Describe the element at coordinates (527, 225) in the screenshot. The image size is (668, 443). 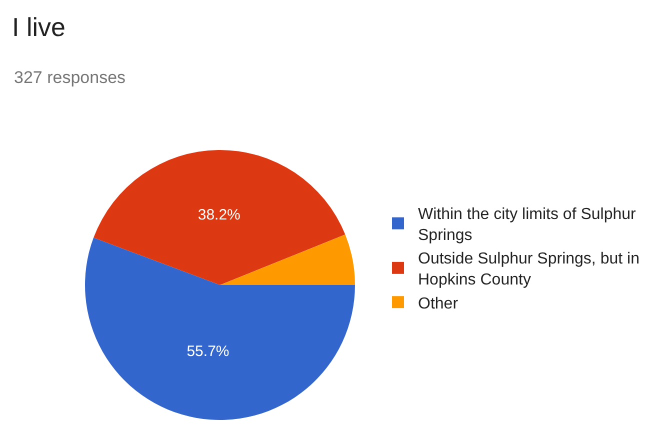
I see `legend-label: Within the city limits of Sulphur Springs` at that location.